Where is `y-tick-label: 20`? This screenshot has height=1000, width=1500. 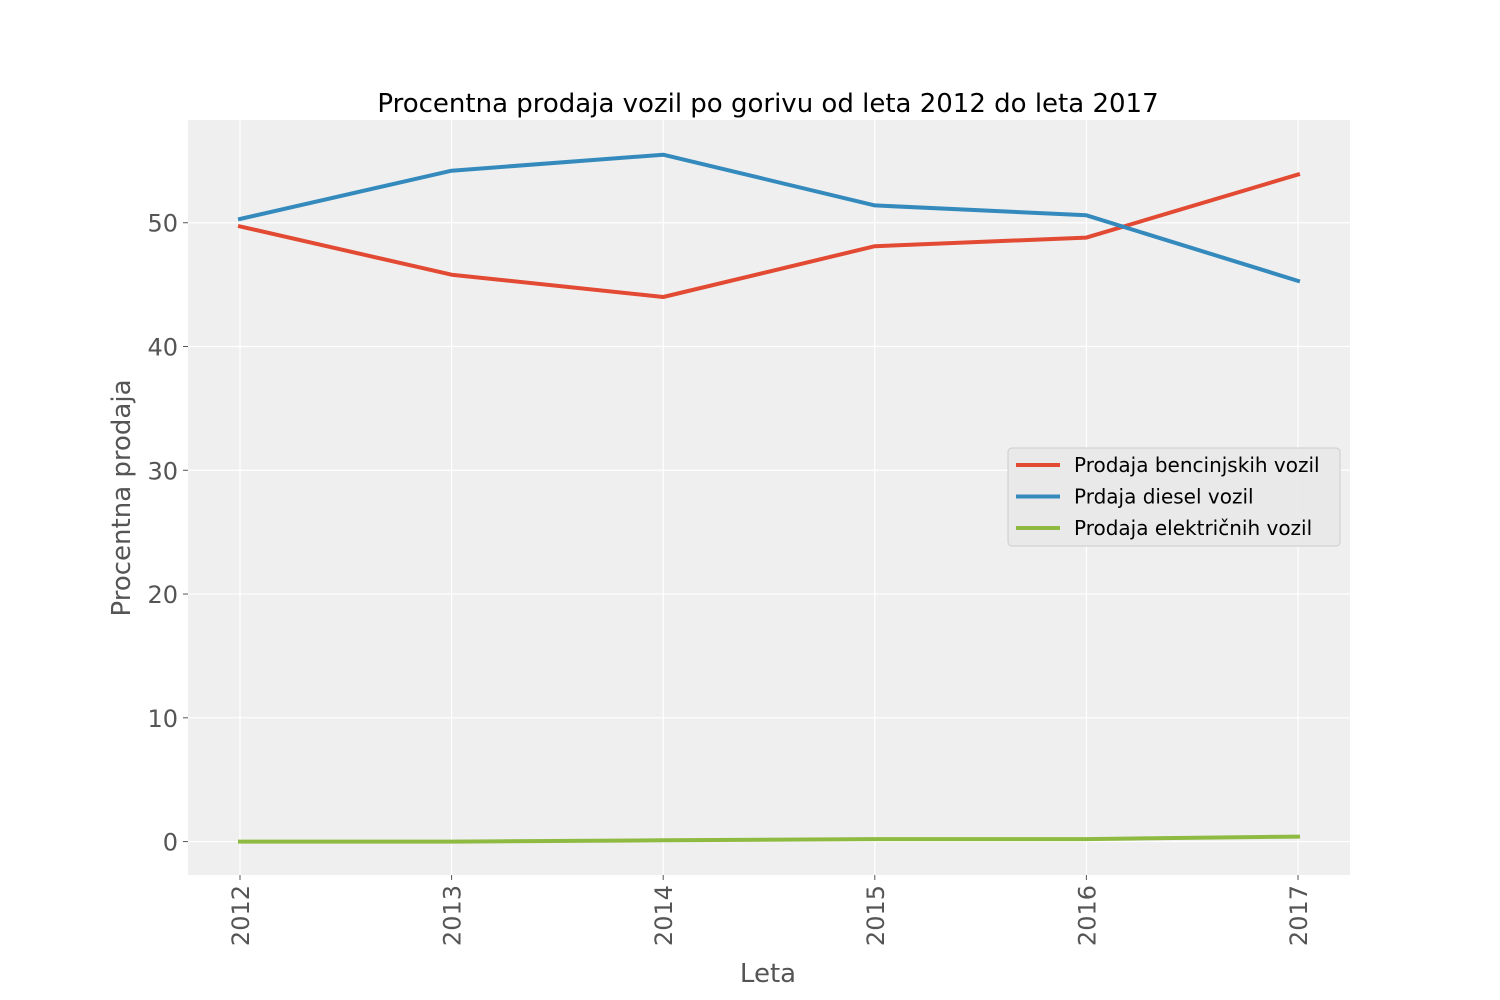 y-tick-label: 20 is located at coordinates (162, 595).